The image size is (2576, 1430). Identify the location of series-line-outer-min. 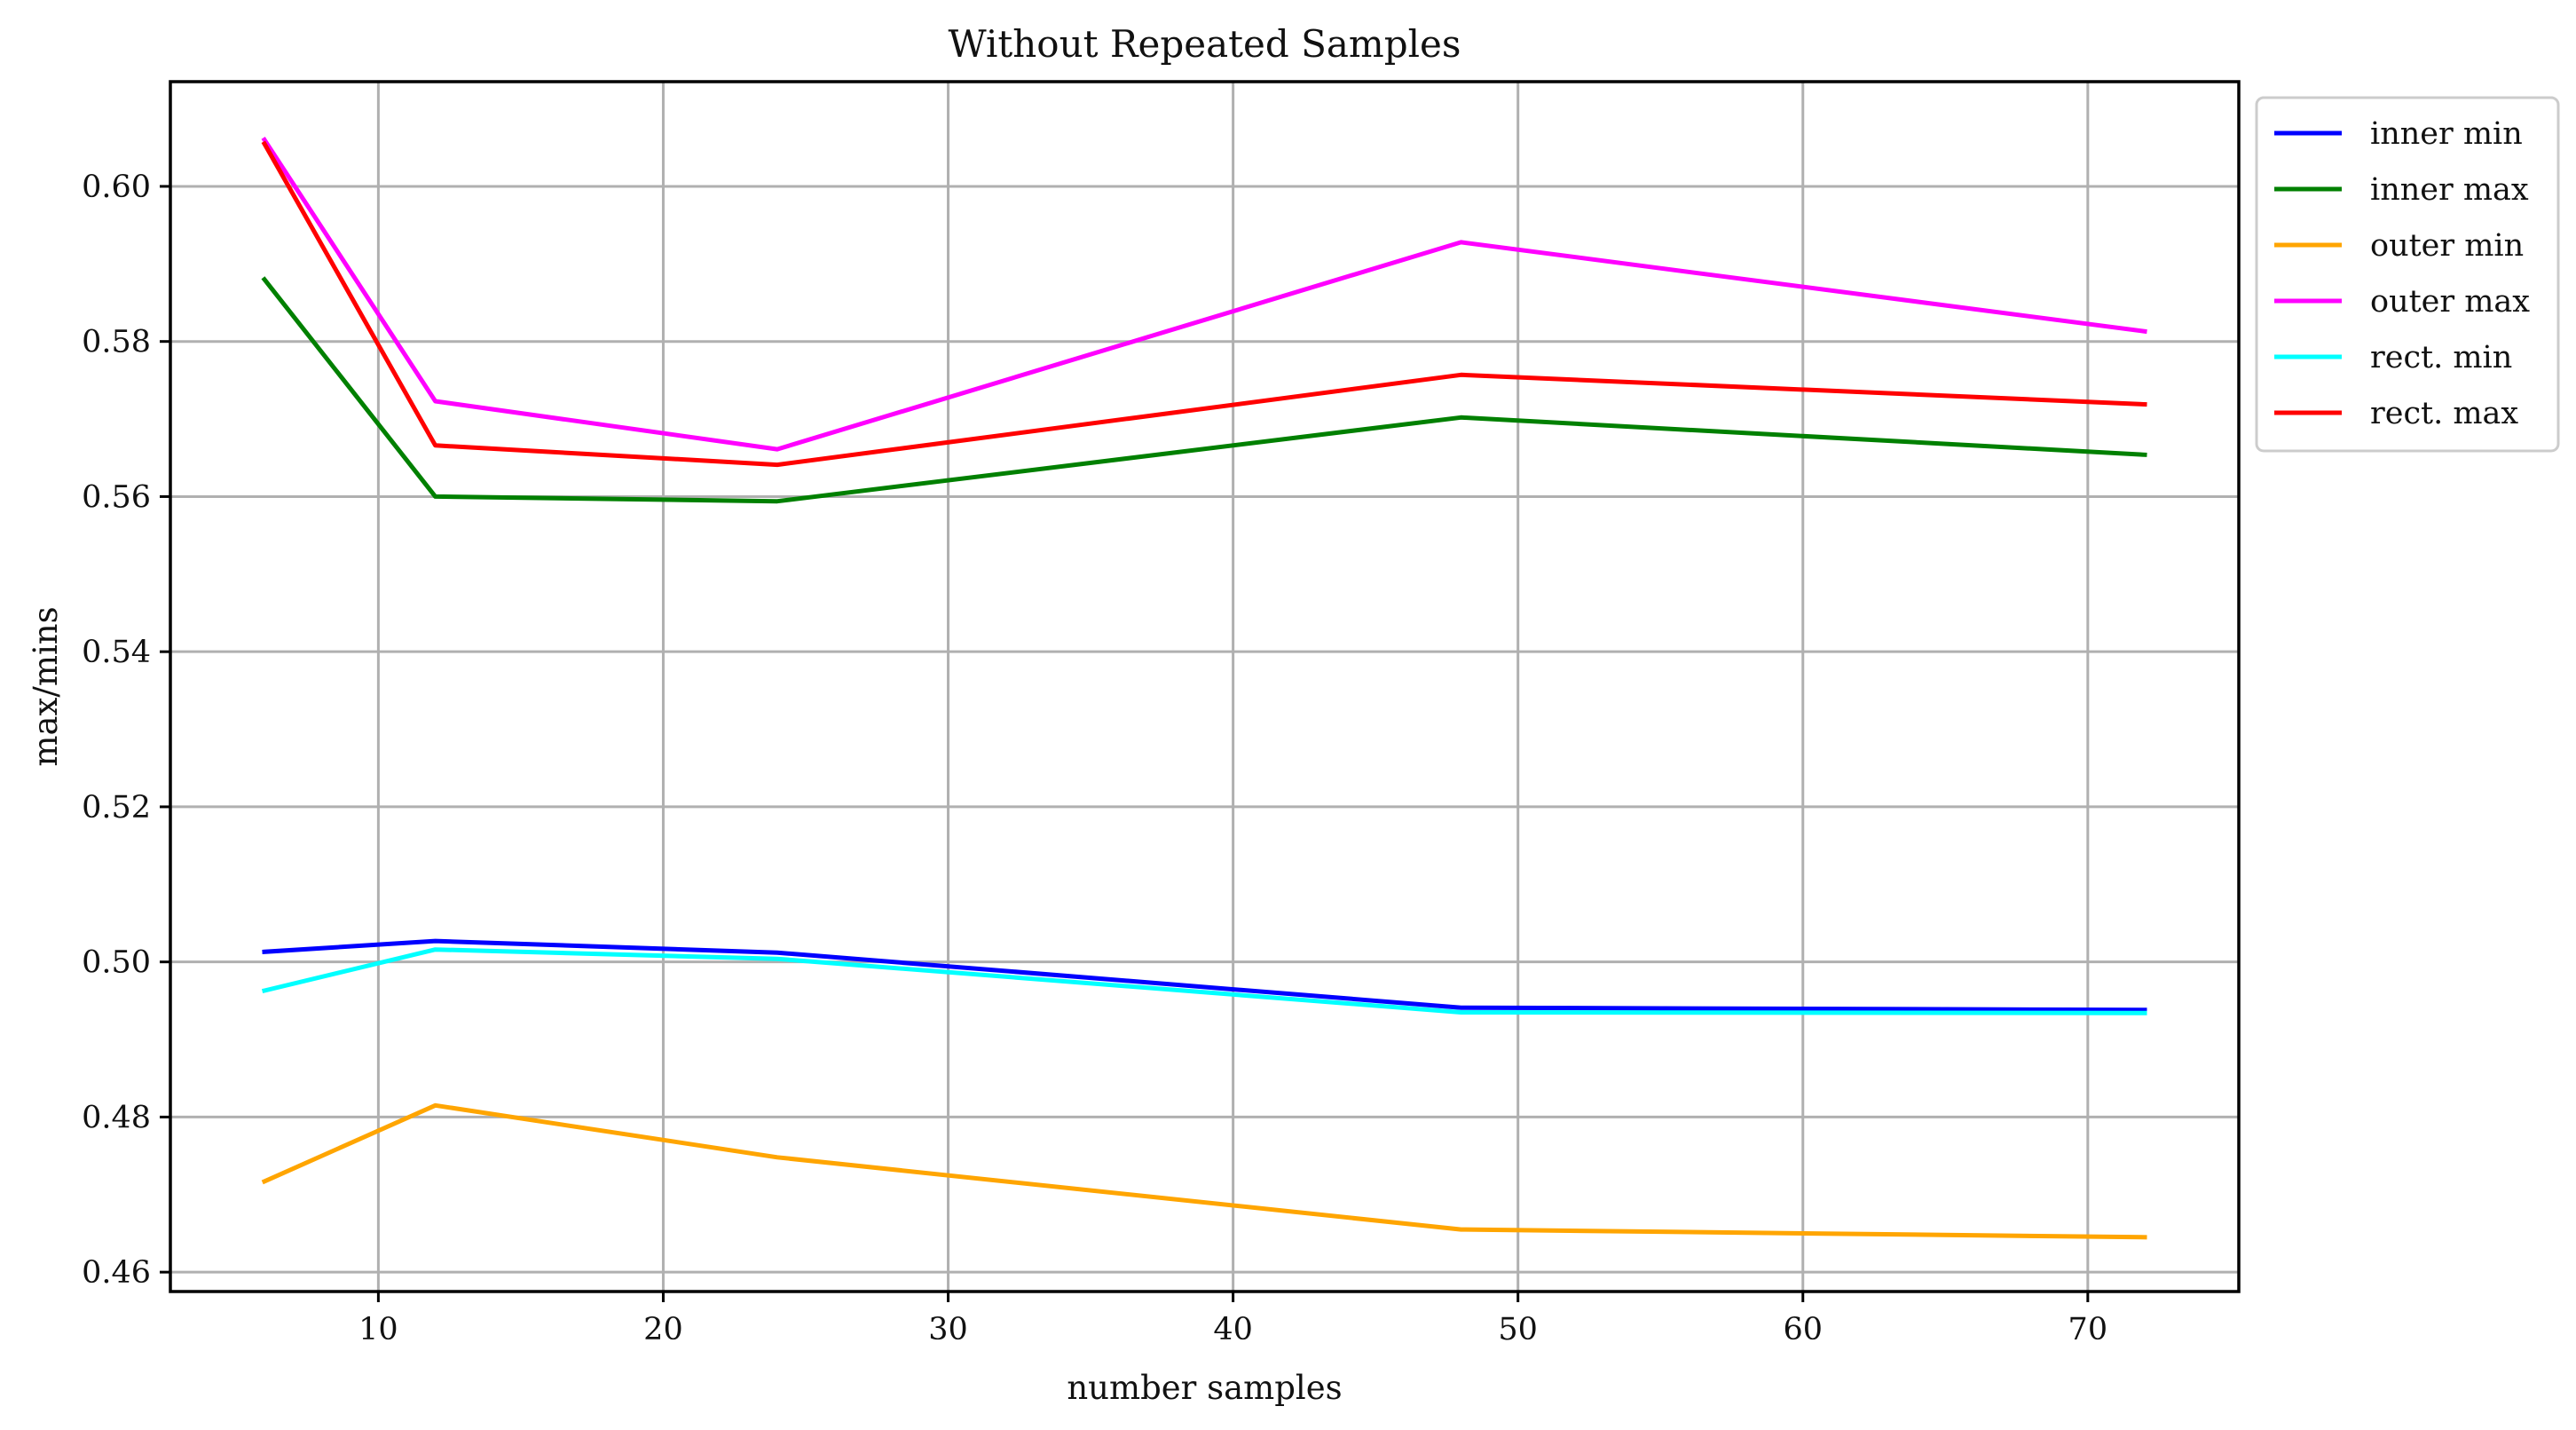
(1204, 1171).